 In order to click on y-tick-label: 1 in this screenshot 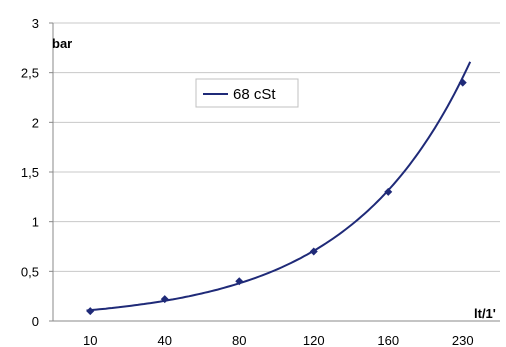, I will do `click(35, 222)`.